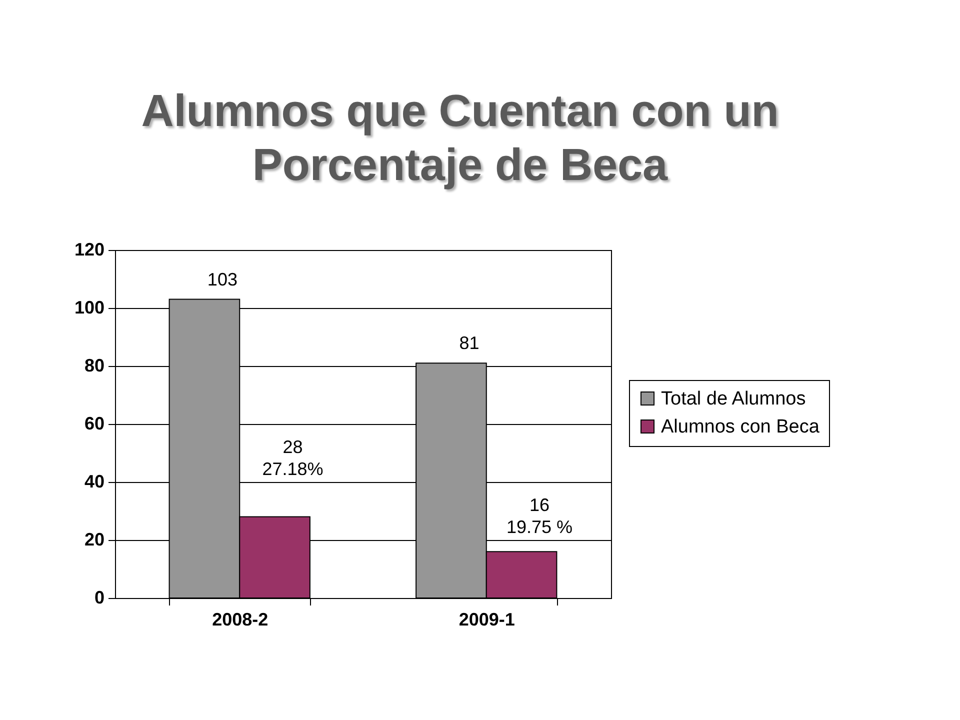  What do you see at coordinates (240, 620) in the screenshot?
I see `x-tick-label: 2008-2` at bounding box center [240, 620].